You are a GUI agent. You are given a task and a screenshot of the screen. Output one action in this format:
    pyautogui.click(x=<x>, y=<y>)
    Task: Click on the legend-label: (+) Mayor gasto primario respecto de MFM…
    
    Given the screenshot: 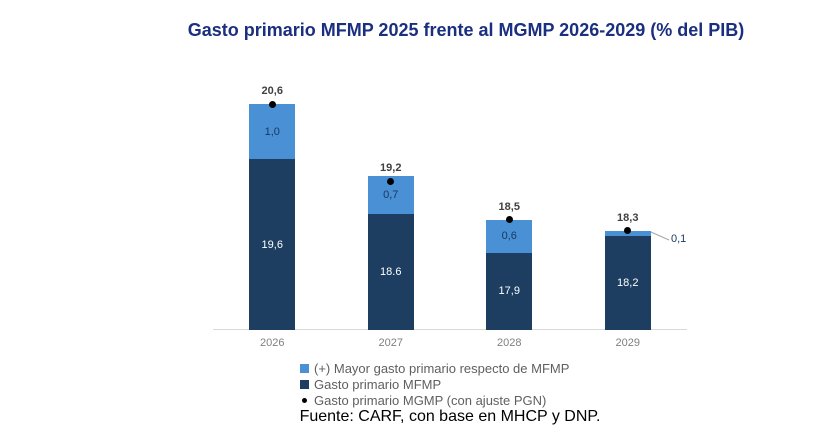 What is the action you would take?
    pyautogui.click(x=442, y=368)
    